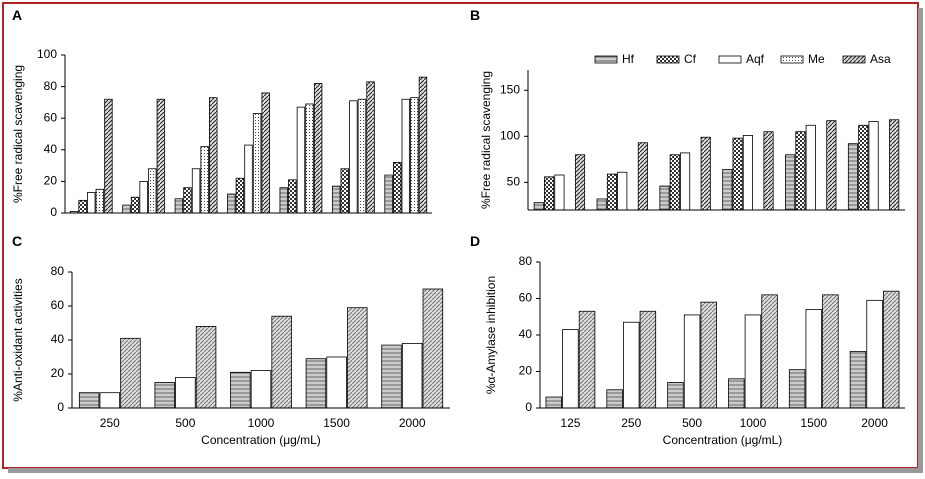 This screenshot has height=479, width=925. What do you see at coordinates (17, 15) in the screenshot?
I see `panel-label: A` at bounding box center [17, 15].